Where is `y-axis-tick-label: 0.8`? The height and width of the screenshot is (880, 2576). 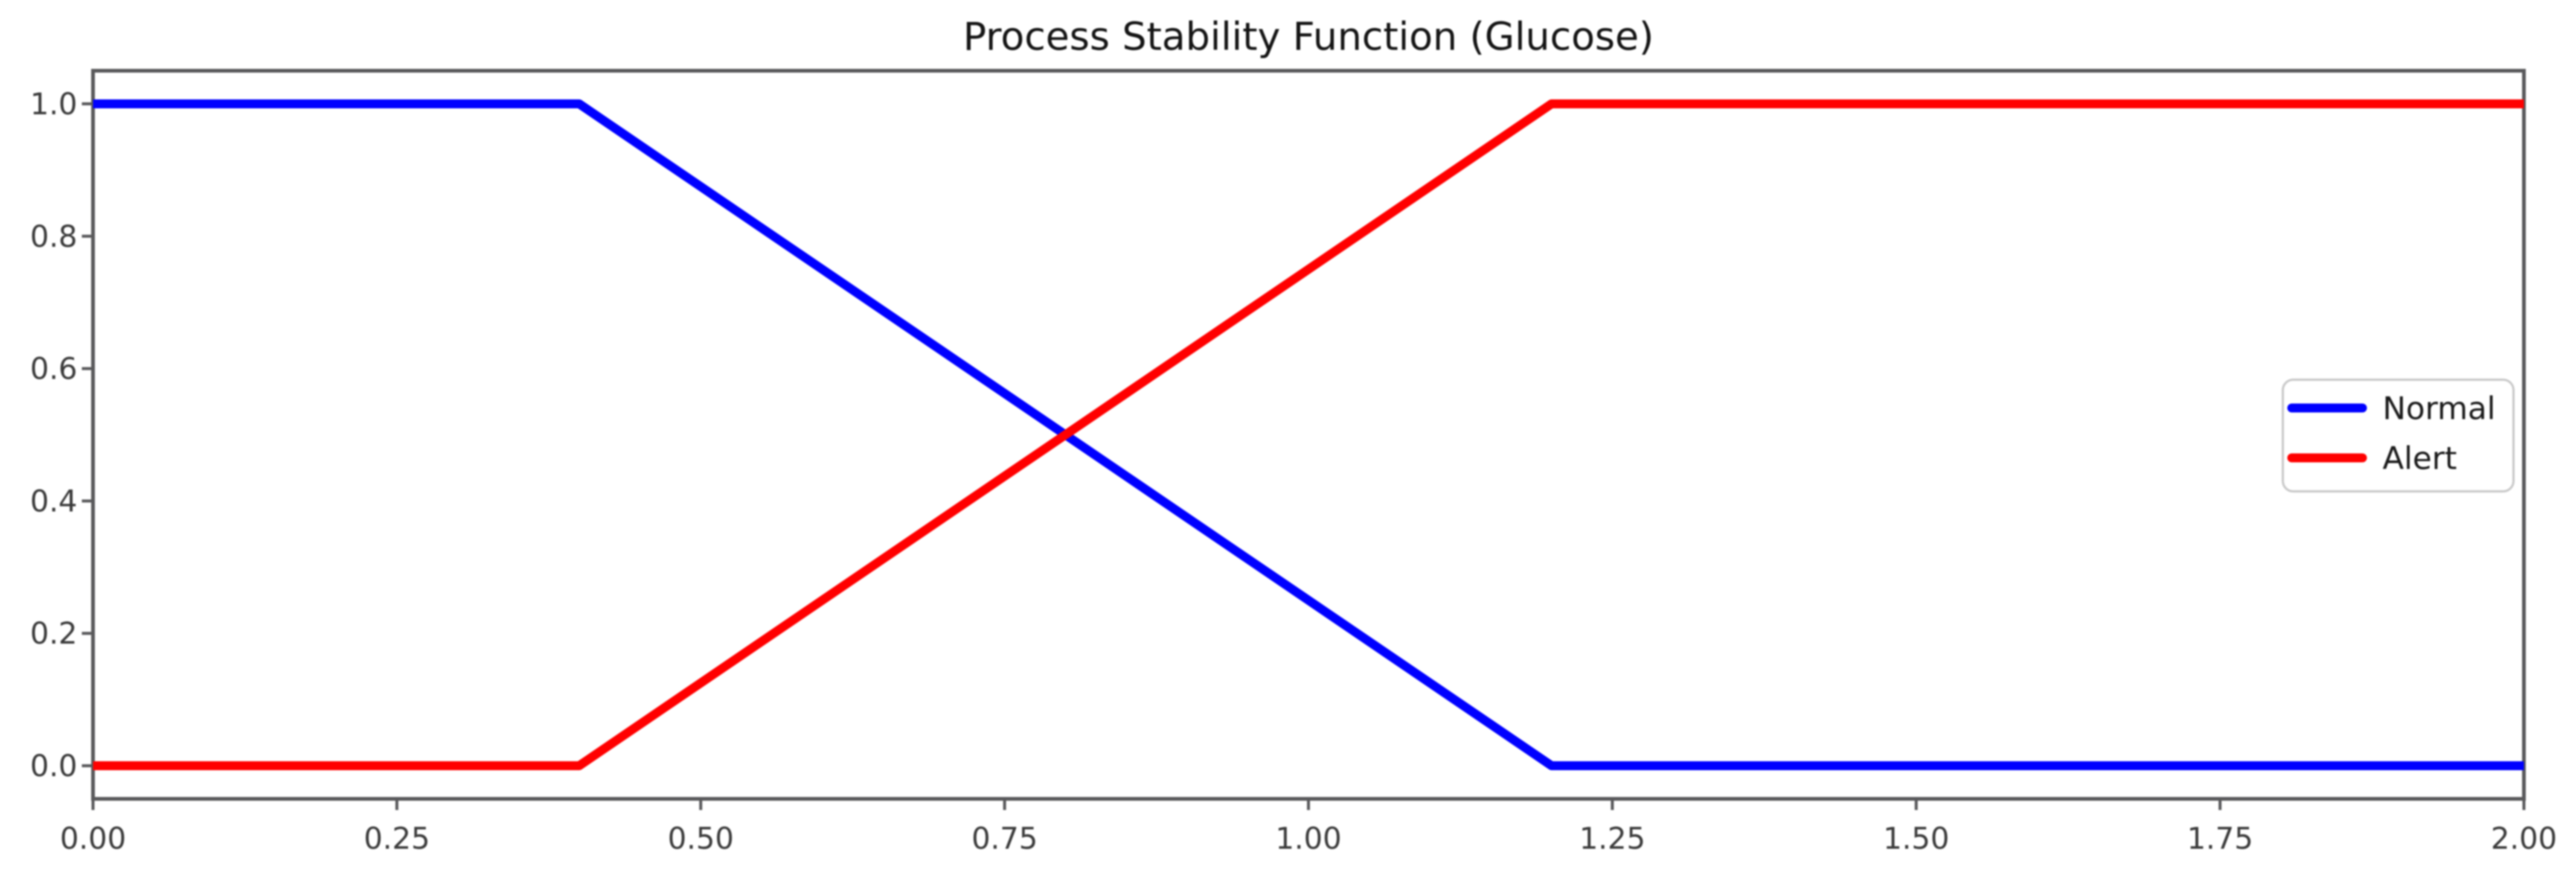 y-axis-tick-label: 0.8 is located at coordinates (53, 237).